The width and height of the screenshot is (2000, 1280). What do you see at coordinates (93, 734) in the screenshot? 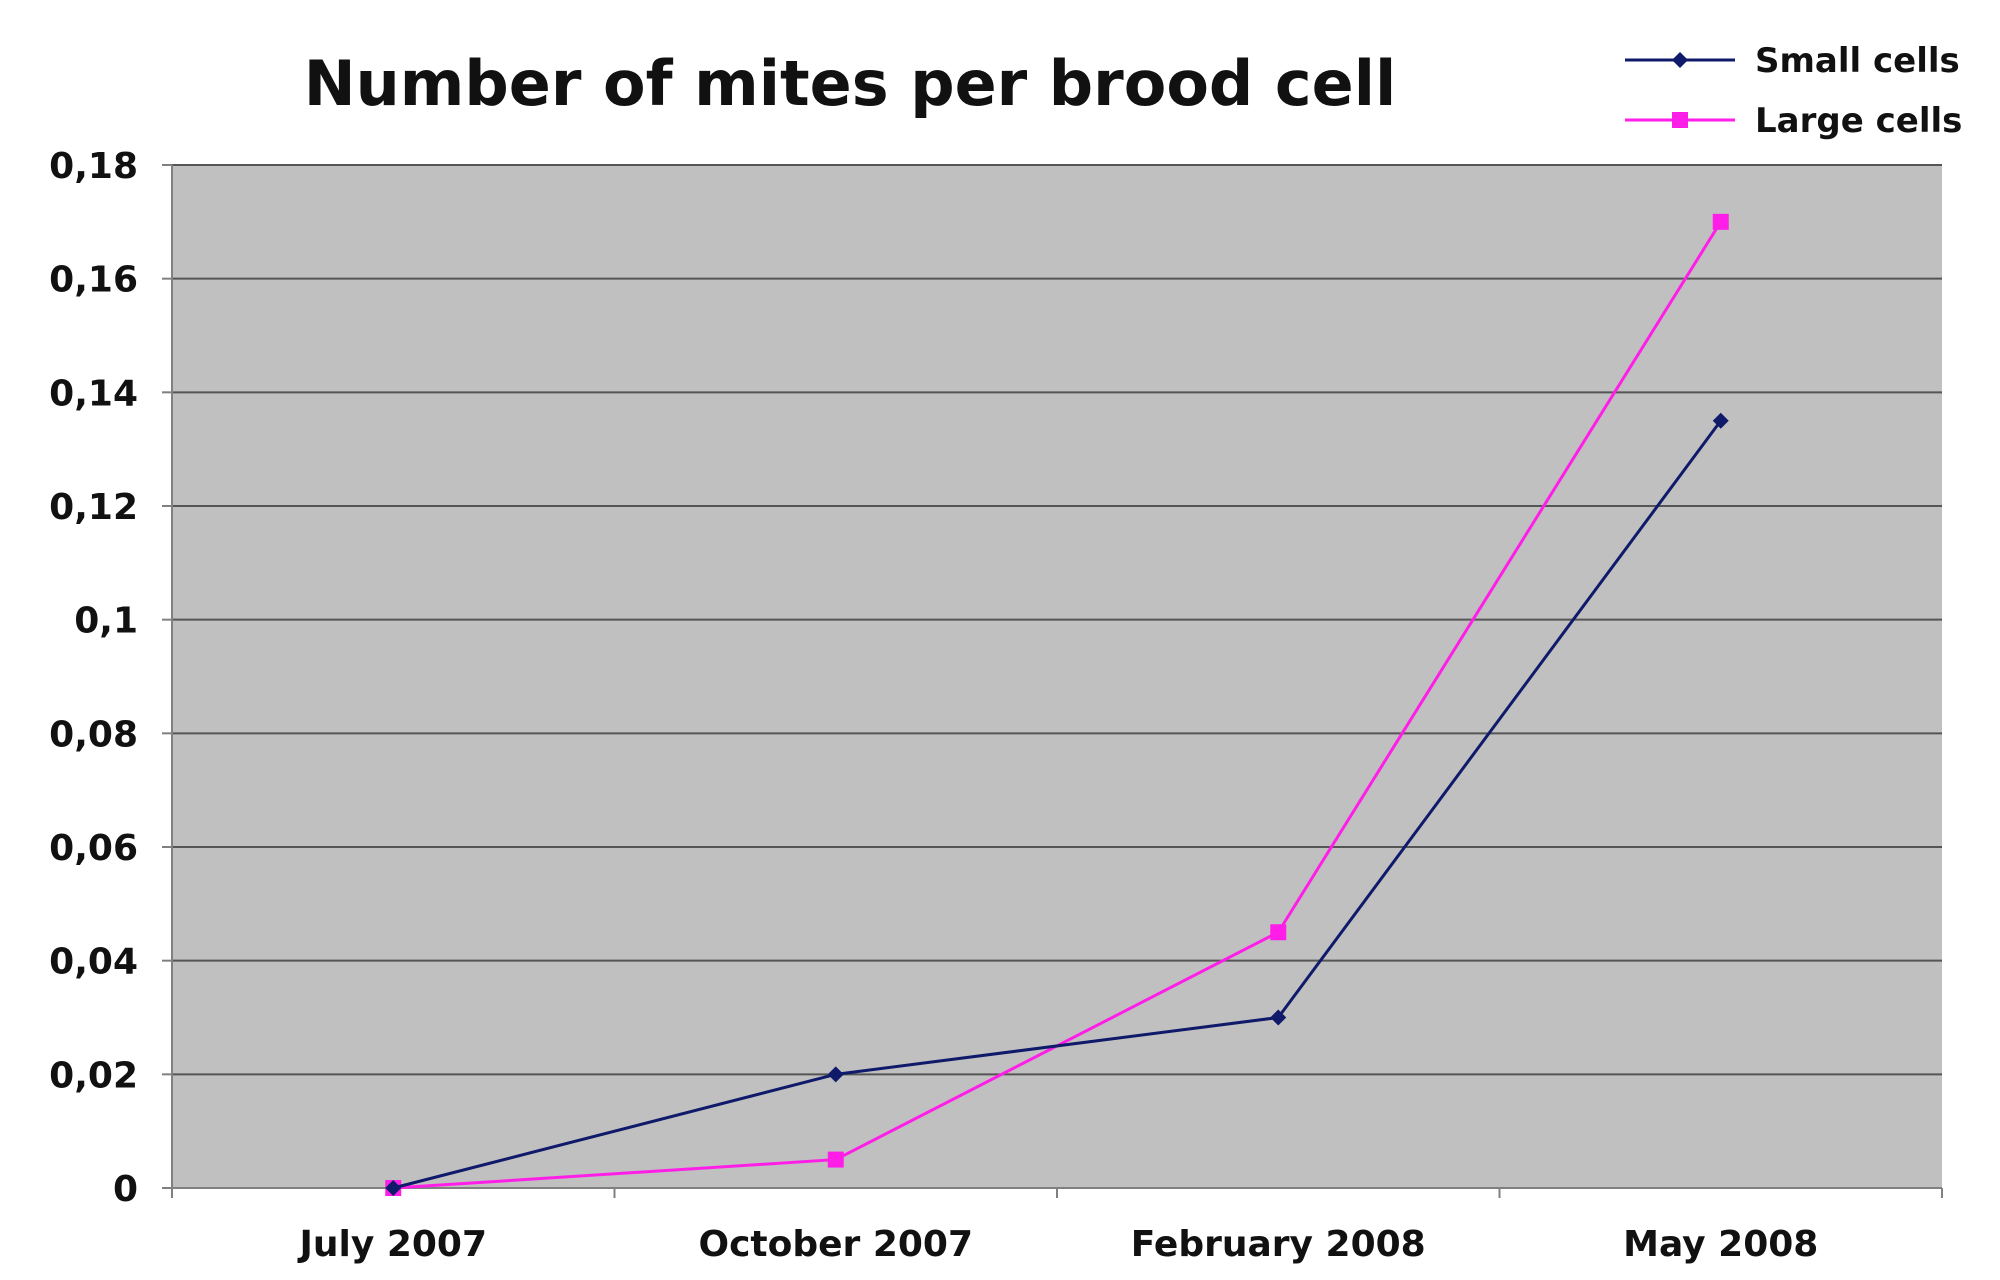
I see `y-tick-label: 0,08` at bounding box center [93, 734].